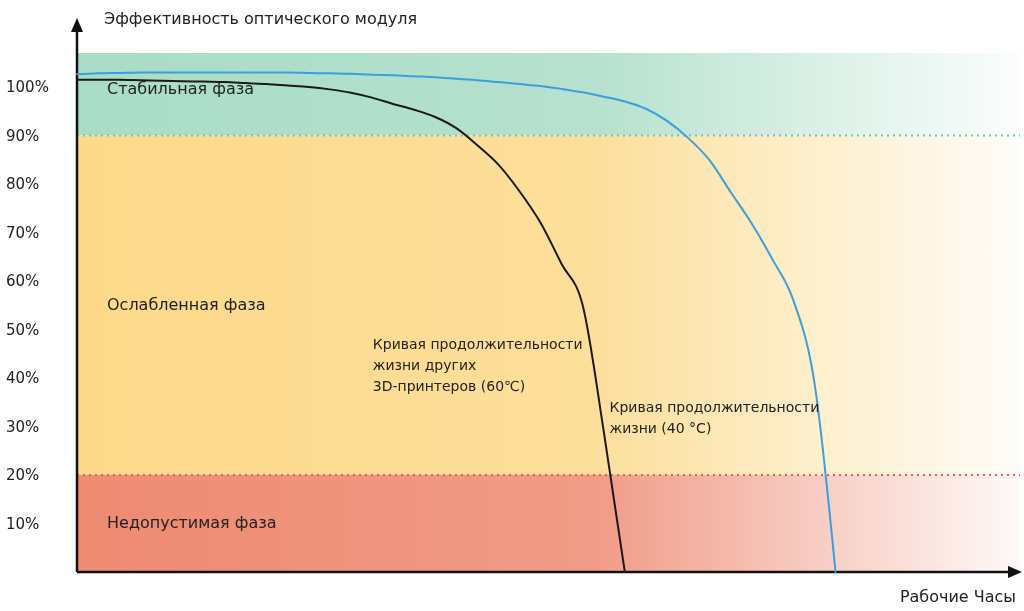 This screenshot has height=611, width=1024. What do you see at coordinates (477, 364) in the screenshot?
I see `series-label: Кривая продолжительности жизни других 3D-принтеров (60℃)` at bounding box center [477, 364].